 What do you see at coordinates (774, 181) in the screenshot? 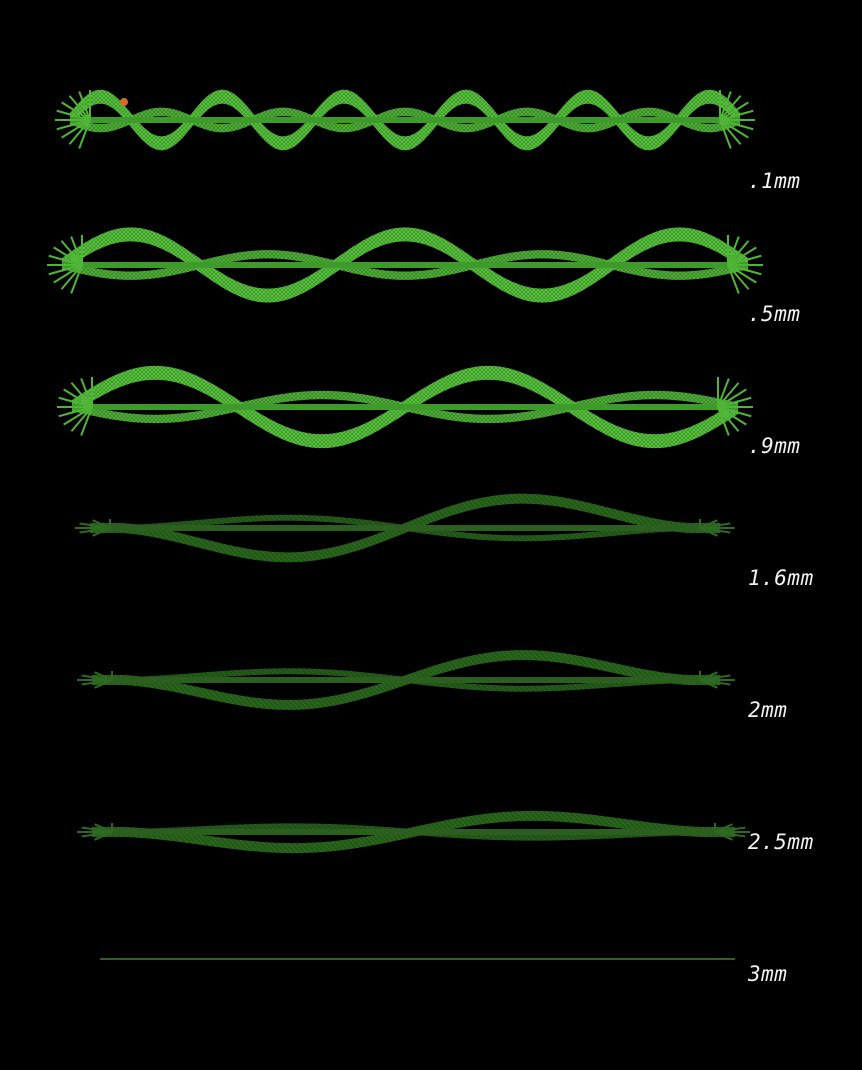
I see `row-label-0p1mm: .1mm` at bounding box center [774, 181].